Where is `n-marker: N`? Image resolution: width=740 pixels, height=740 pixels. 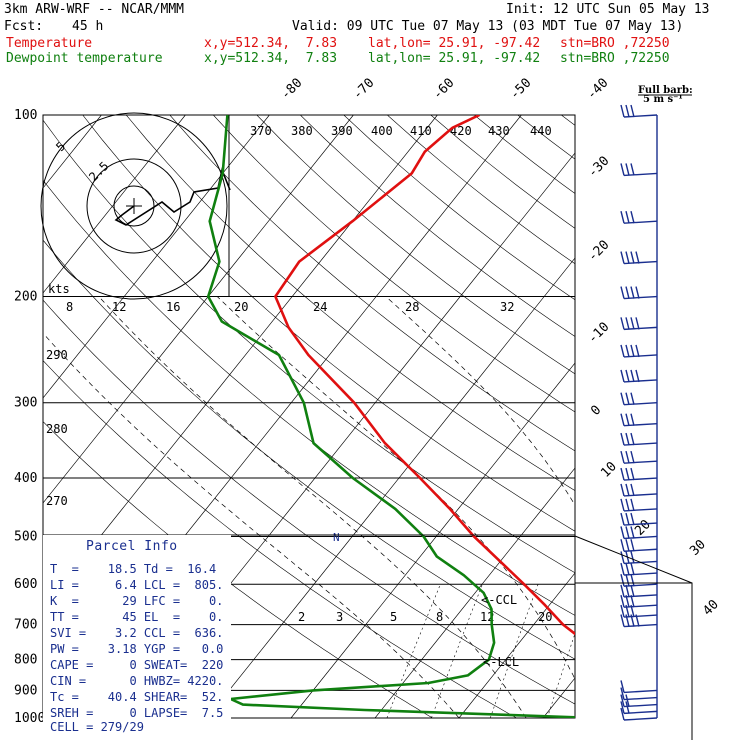
n-marker: N is located at coordinates (336, 537).